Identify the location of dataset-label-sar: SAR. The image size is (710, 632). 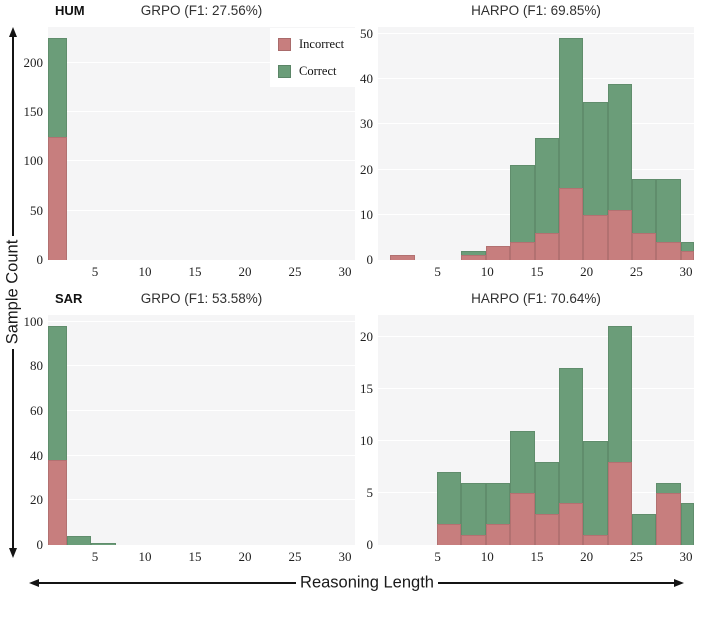
(69, 298).